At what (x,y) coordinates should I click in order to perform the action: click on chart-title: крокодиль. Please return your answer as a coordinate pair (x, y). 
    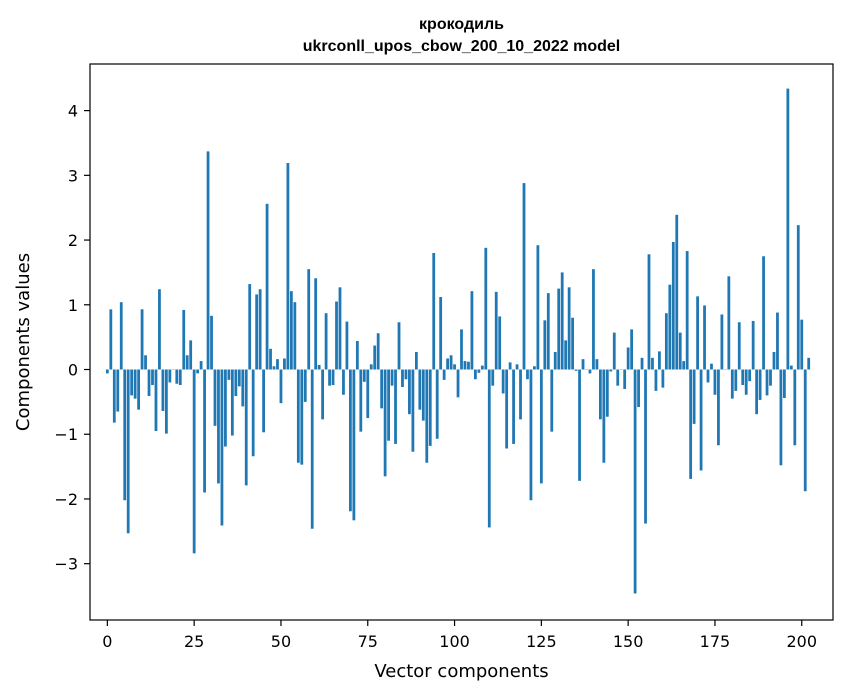
    Looking at the image, I should click on (461, 24).